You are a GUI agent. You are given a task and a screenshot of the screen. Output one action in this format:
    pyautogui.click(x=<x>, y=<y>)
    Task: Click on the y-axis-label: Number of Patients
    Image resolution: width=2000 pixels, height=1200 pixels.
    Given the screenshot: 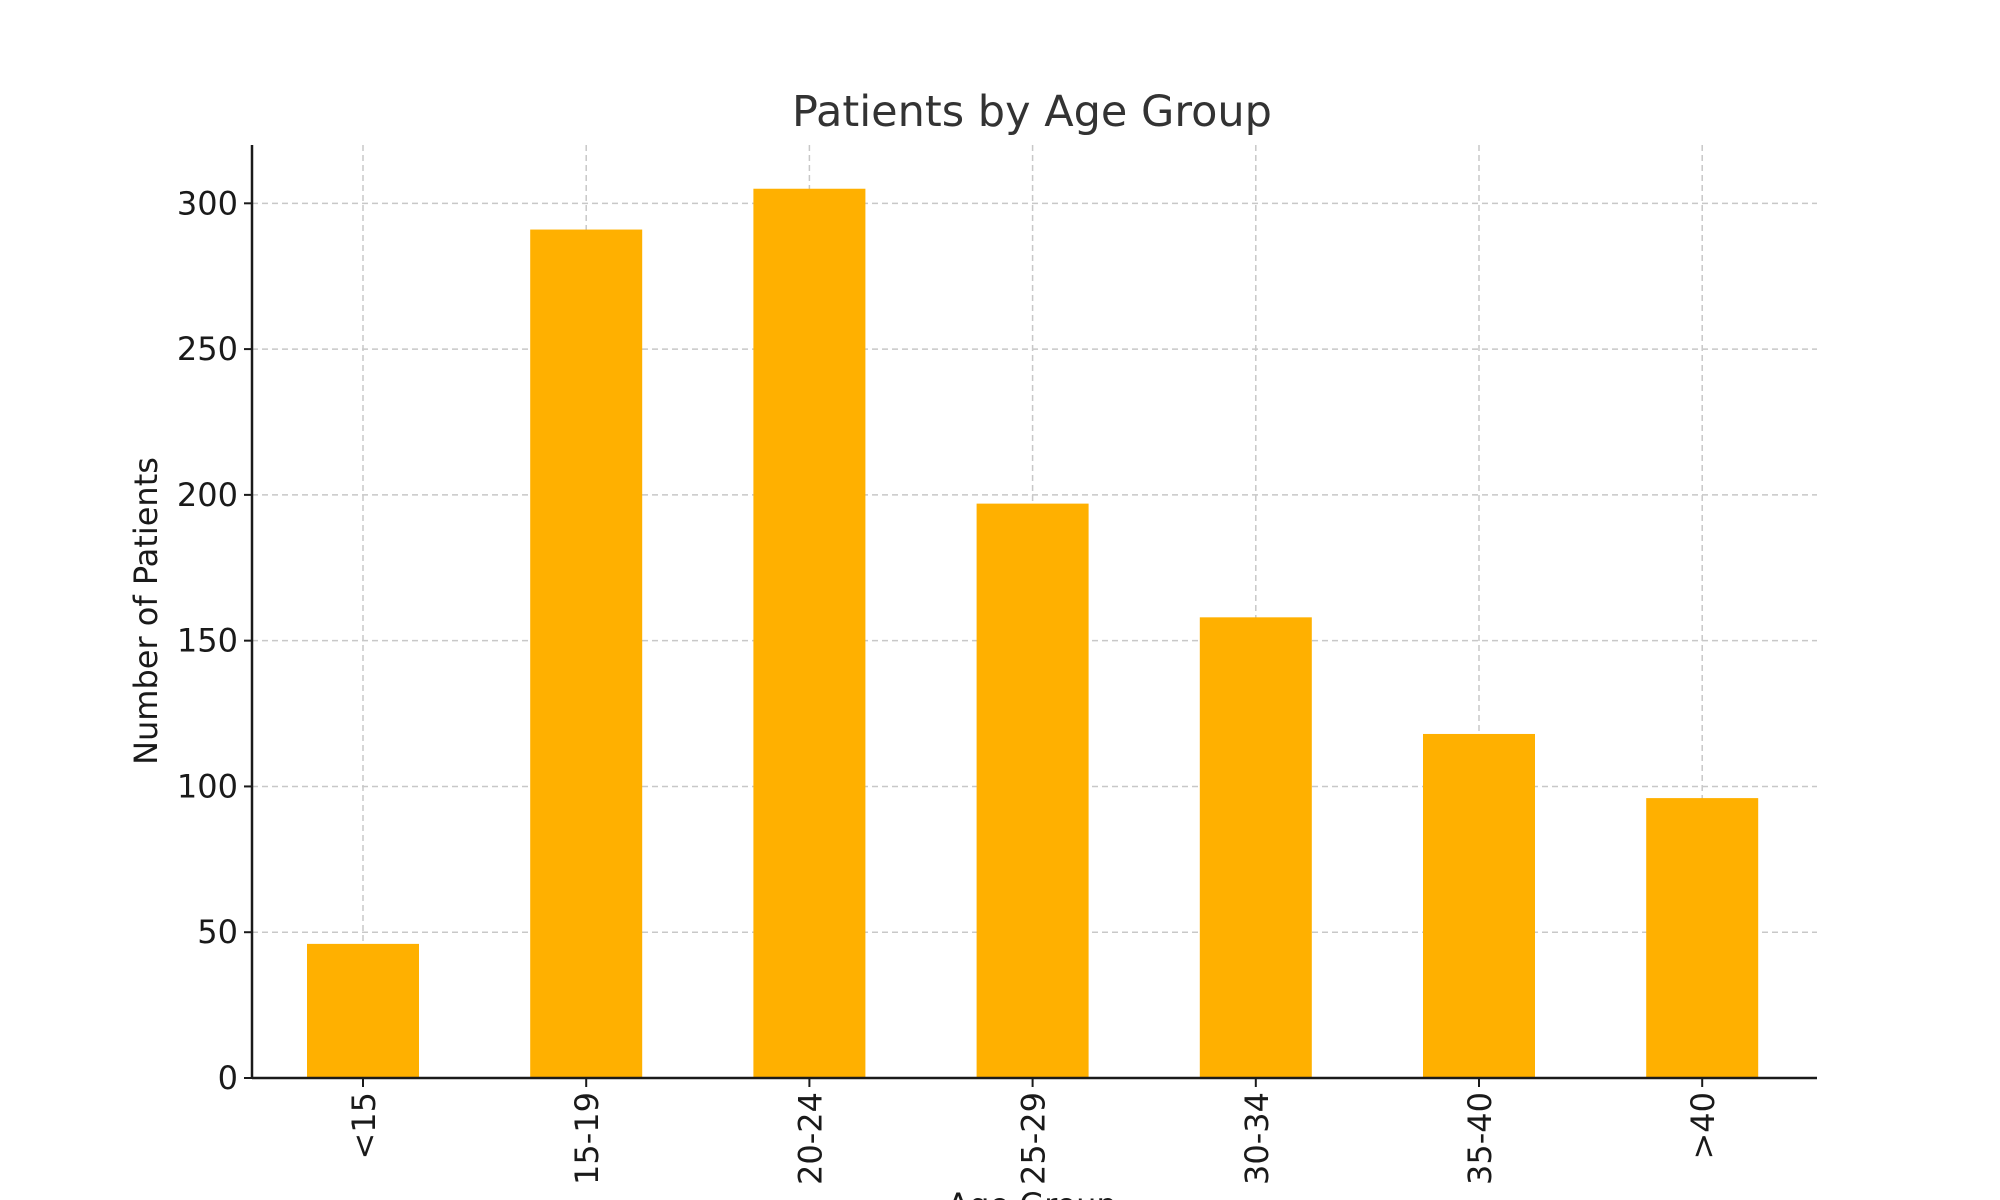 What is the action you would take?
    pyautogui.click(x=146, y=611)
    